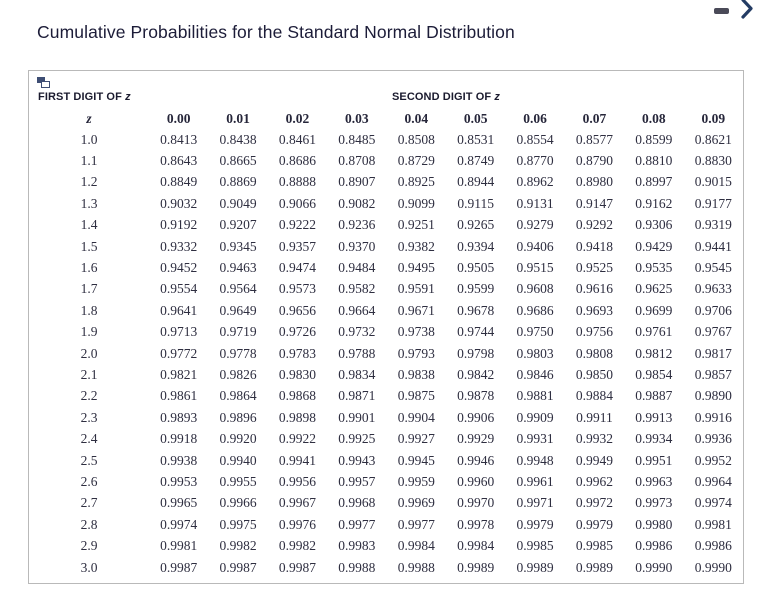  What do you see at coordinates (535, 503) in the screenshot?
I see `probability-cell: 0.9971` at bounding box center [535, 503].